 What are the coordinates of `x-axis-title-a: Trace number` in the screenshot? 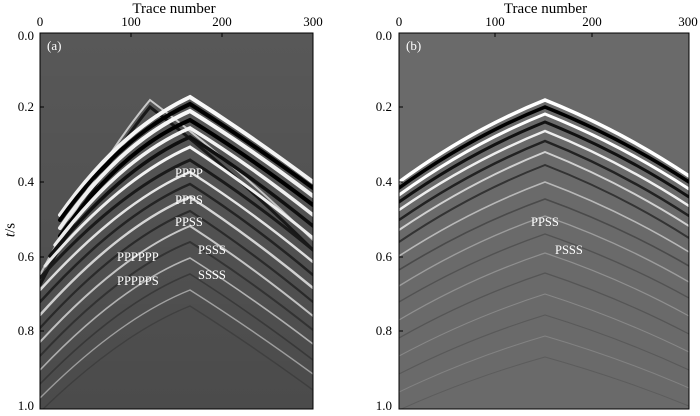 It's located at (174, 9).